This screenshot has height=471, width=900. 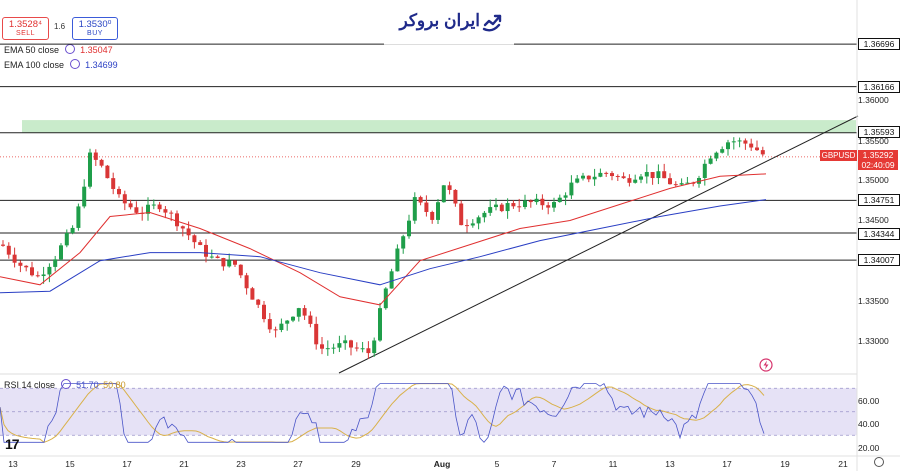 I want to click on price-tick: 1.33000, so click(x=873, y=341).